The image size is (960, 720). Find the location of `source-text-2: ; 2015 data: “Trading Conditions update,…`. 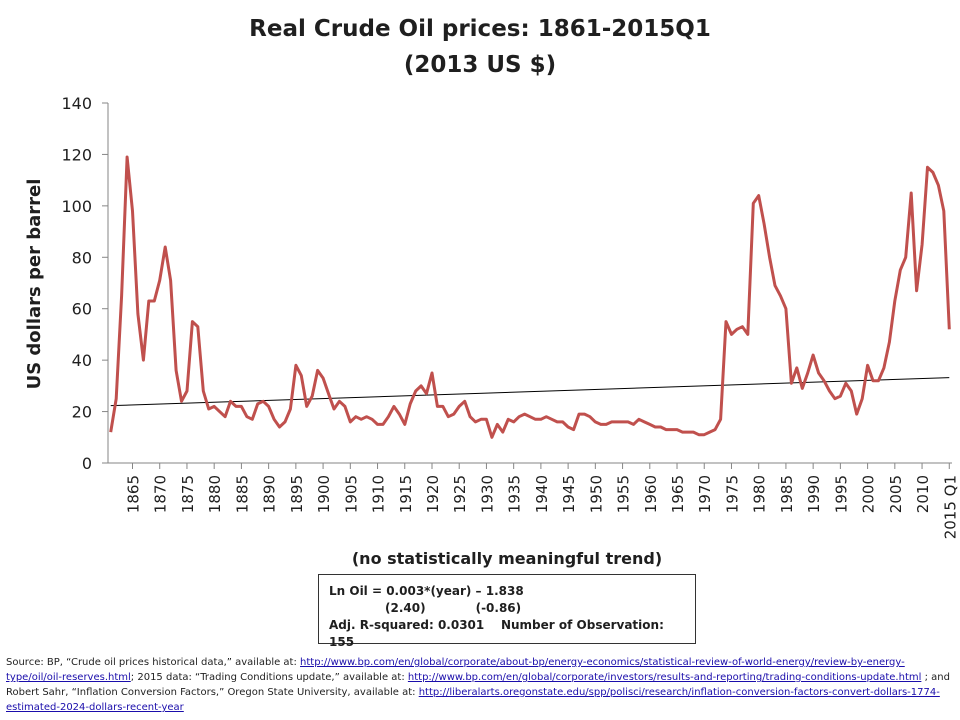

source-text-2: ; 2015 data: “Trading Conditions update,… is located at coordinates (269, 677).